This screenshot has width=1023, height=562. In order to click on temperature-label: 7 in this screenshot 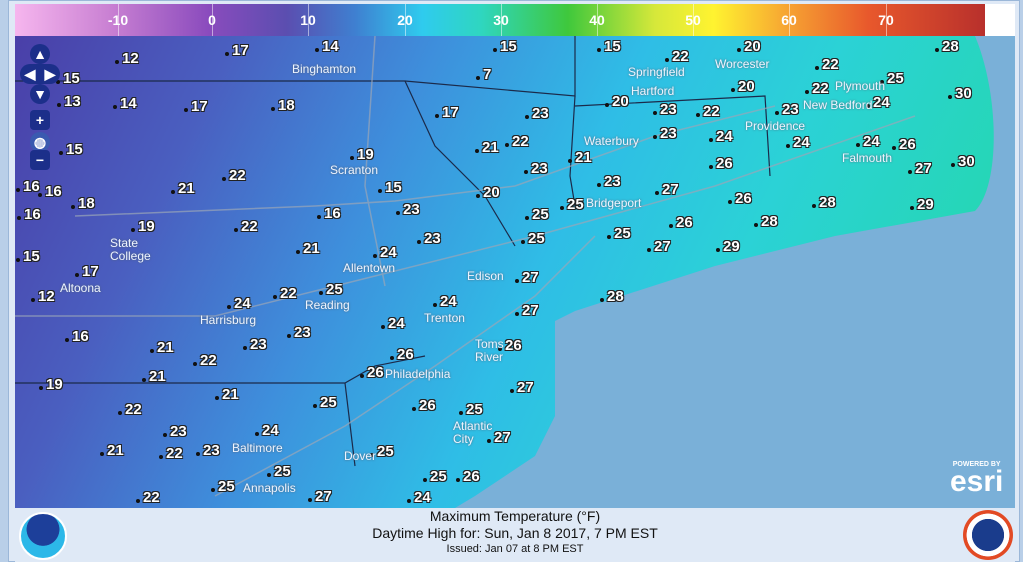, I will do `click(483, 74)`.